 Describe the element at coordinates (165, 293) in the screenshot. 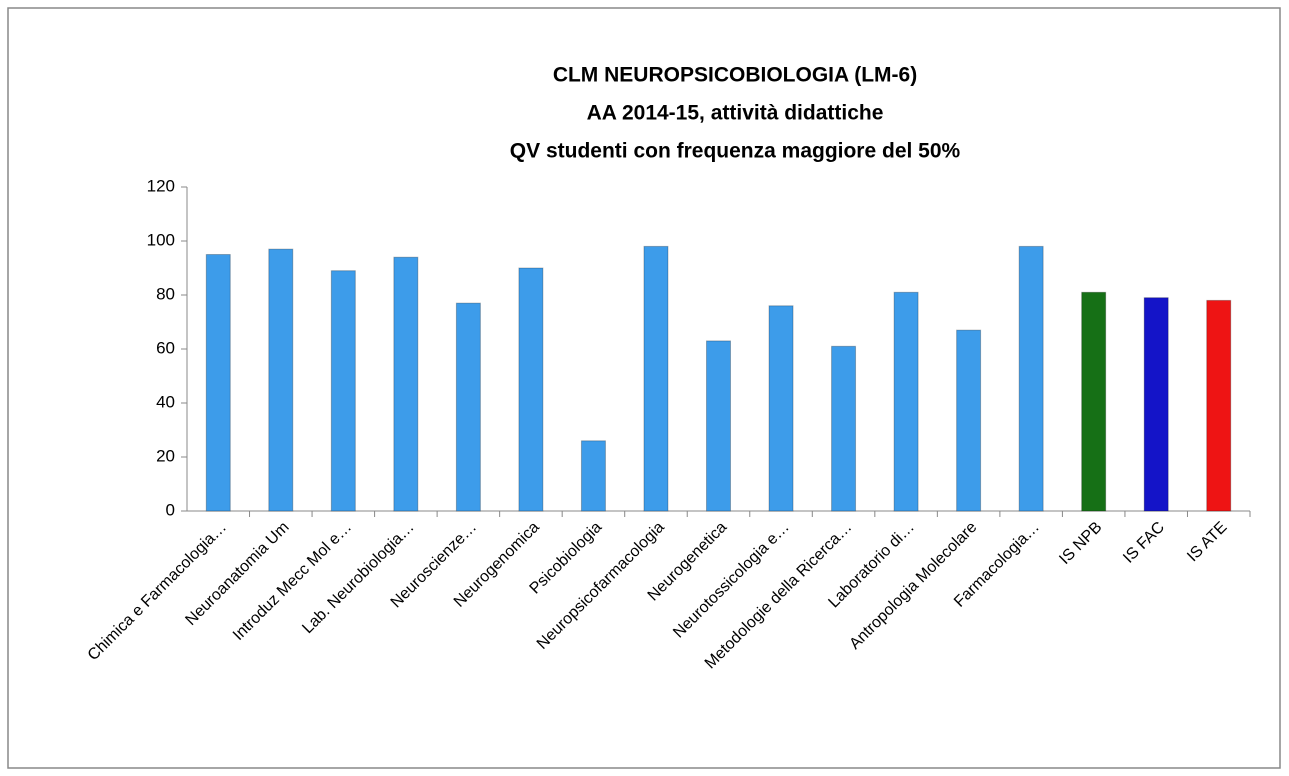

I see `y-tick-label: 80` at that location.